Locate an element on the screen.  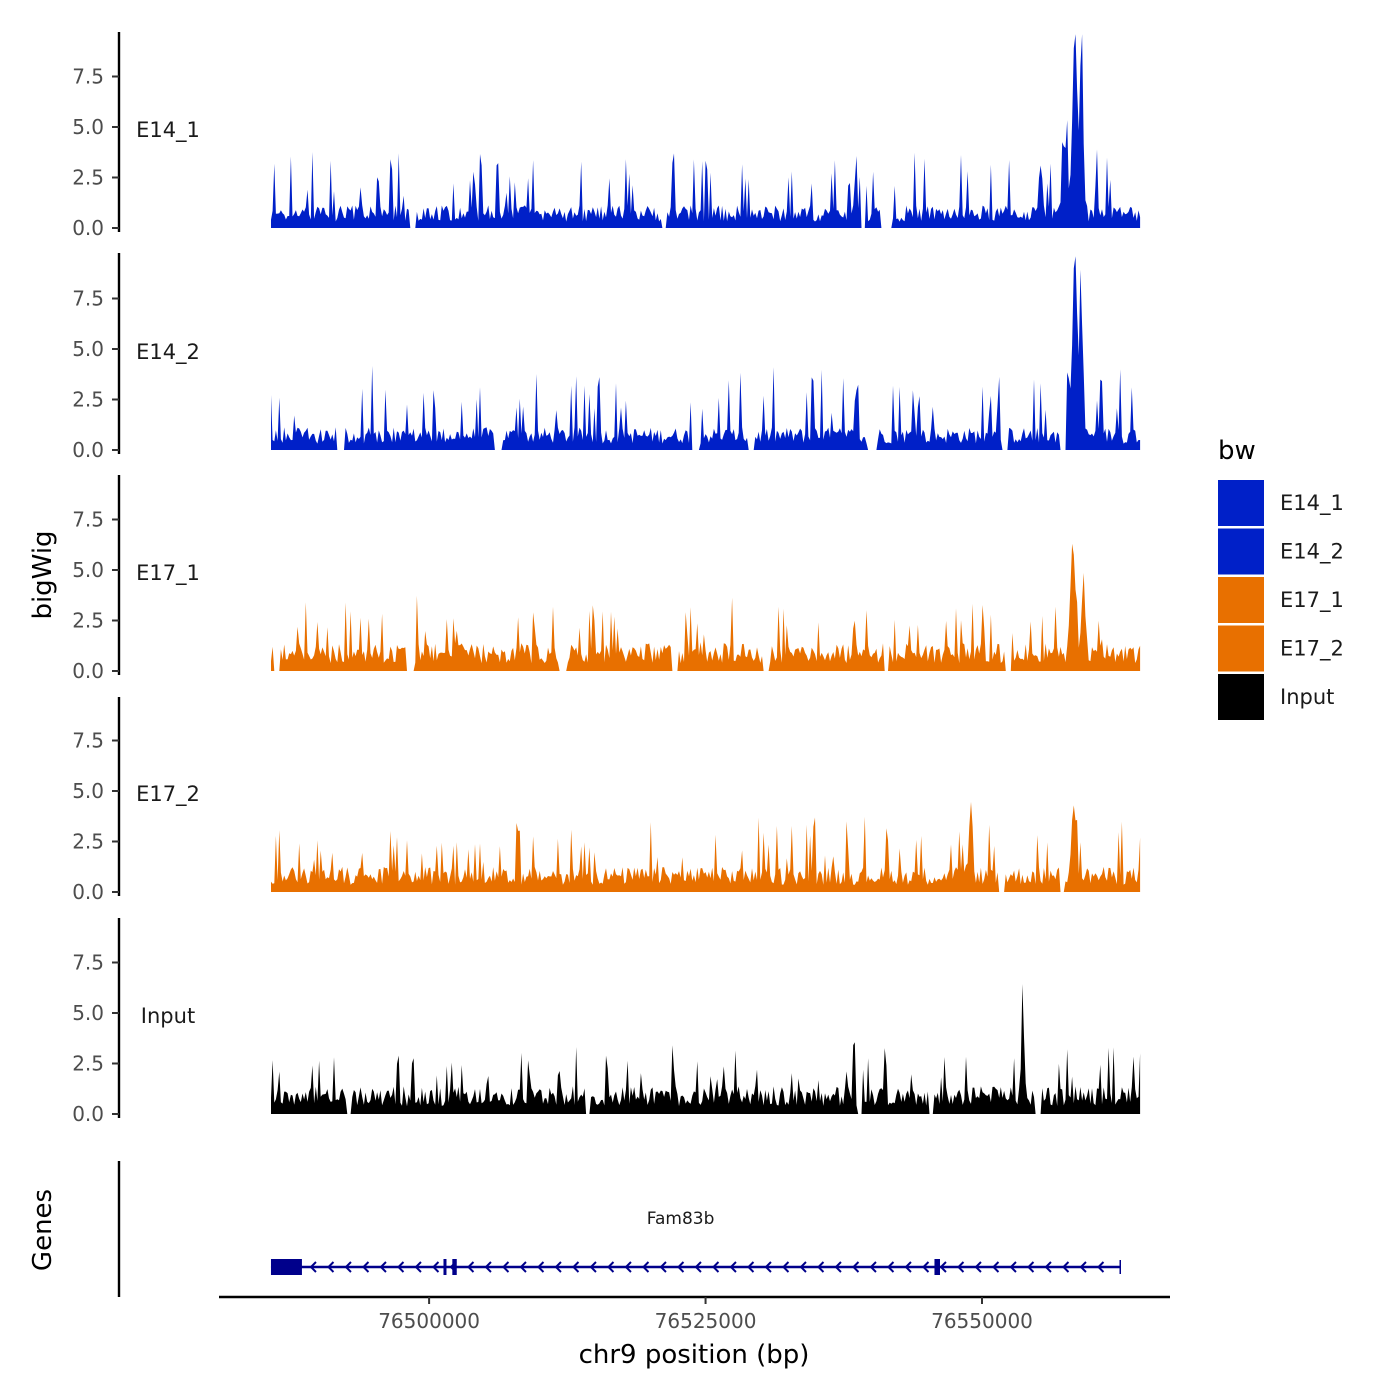
legend-label: E14_2 is located at coordinates (1312, 552).